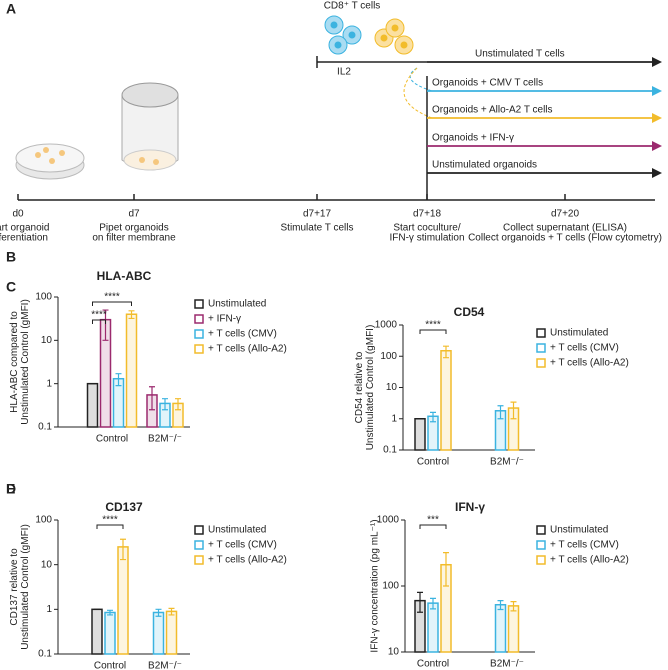 The height and width of the screenshot is (670, 668). Describe the element at coordinates (565, 228) in the screenshot. I see `day-description: Collect supernatant (ELISA)` at that location.